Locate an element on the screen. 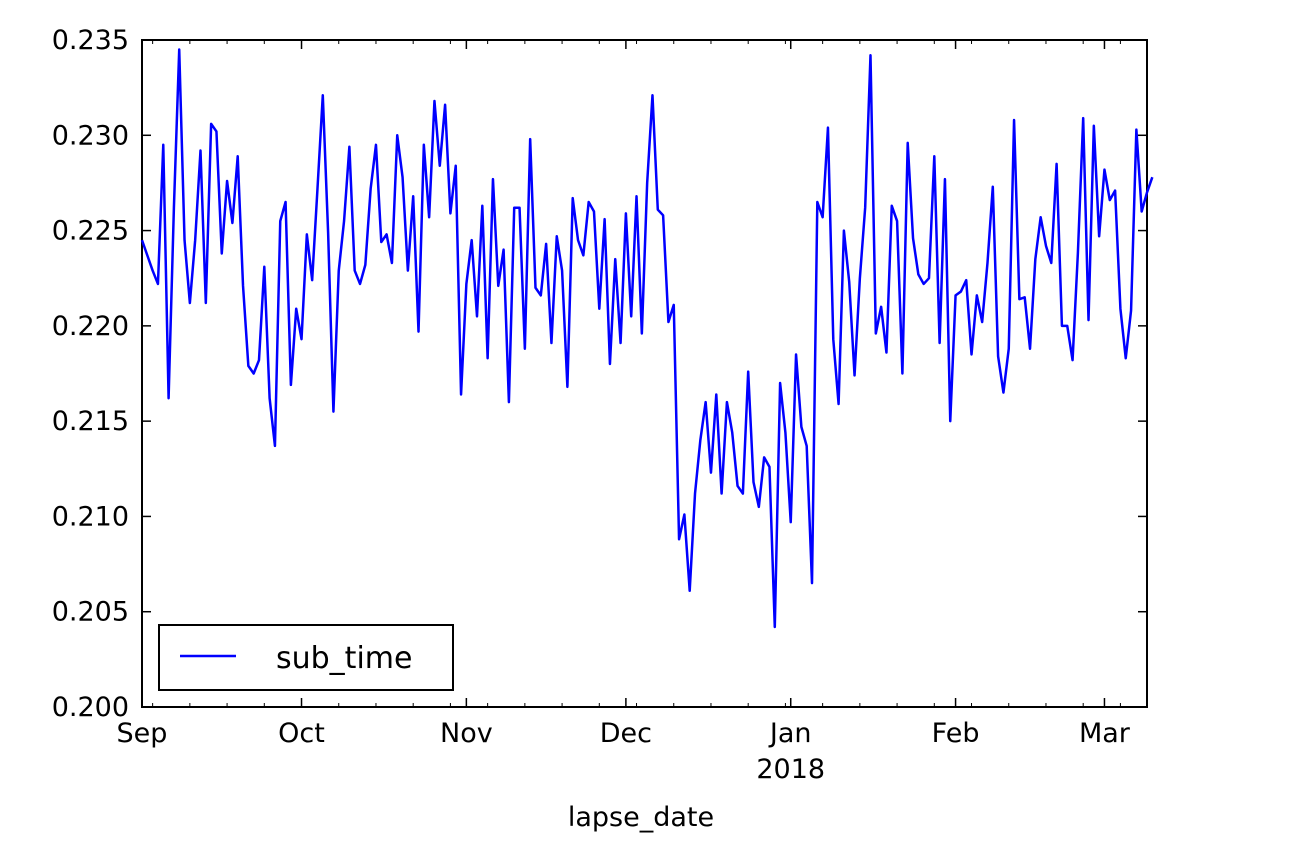  x-tick-label: Oct is located at coordinates (301, 733).